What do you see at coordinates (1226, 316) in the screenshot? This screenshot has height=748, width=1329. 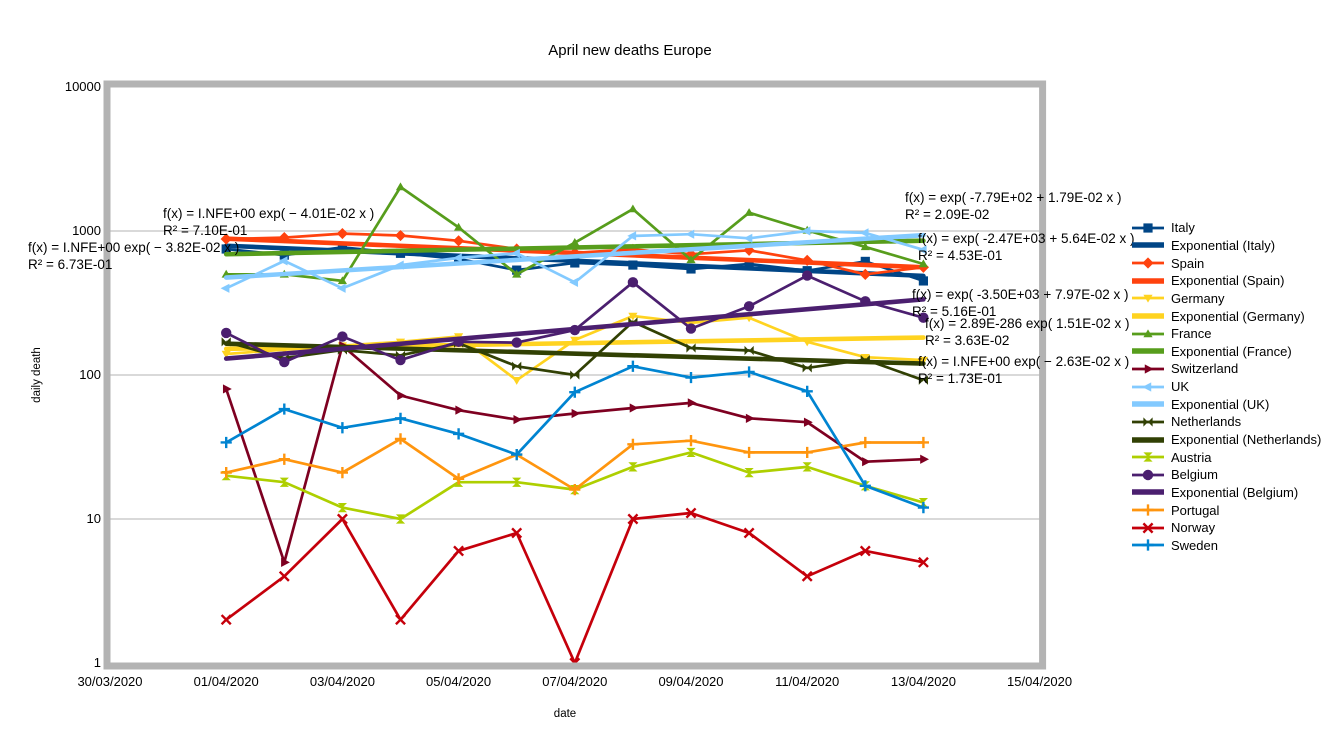 I see `legend-item-exponential-germany: Exponential (Germany)` at bounding box center [1226, 316].